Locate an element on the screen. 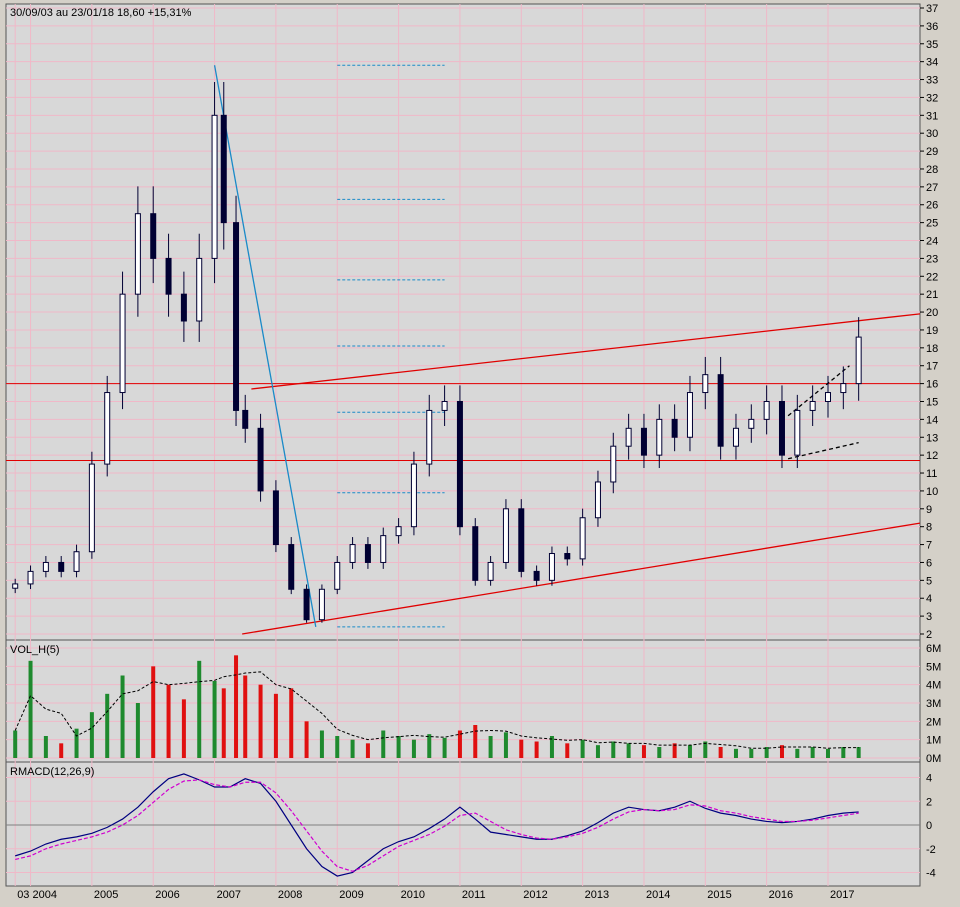 Image resolution: width=960 pixels, height=907 pixels. x-tick-label: 2016 is located at coordinates (781, 895).